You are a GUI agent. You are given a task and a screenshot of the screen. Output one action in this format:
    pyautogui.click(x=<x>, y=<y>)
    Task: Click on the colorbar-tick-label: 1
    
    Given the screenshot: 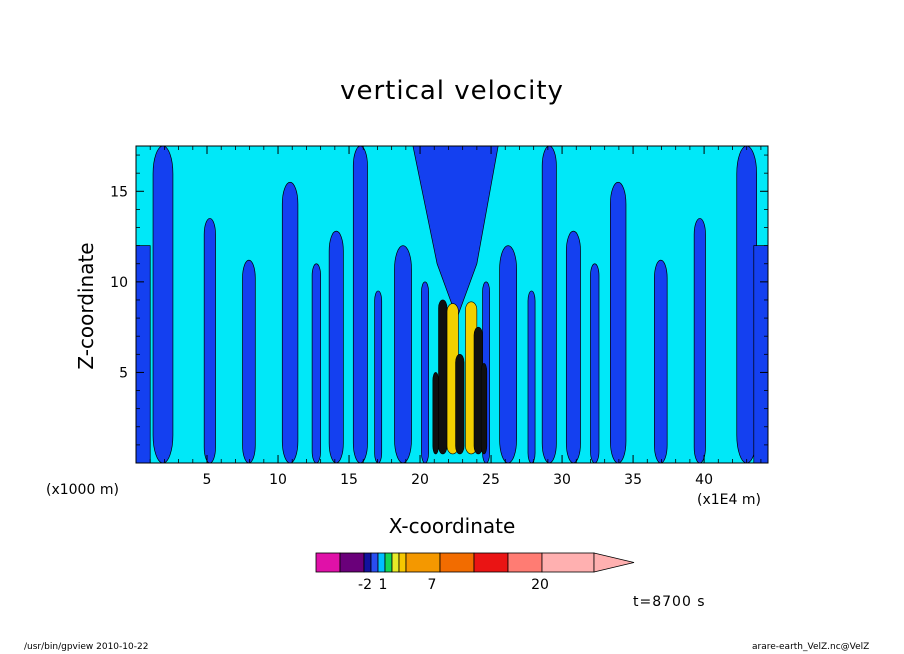 What is the action you would take?
    pyautogui.click(x=383, y=585)
    